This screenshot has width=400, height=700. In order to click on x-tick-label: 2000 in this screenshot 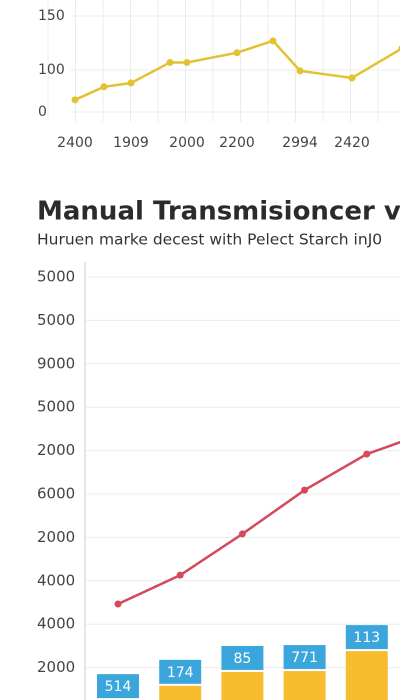, I will do `click(187, 143)`.